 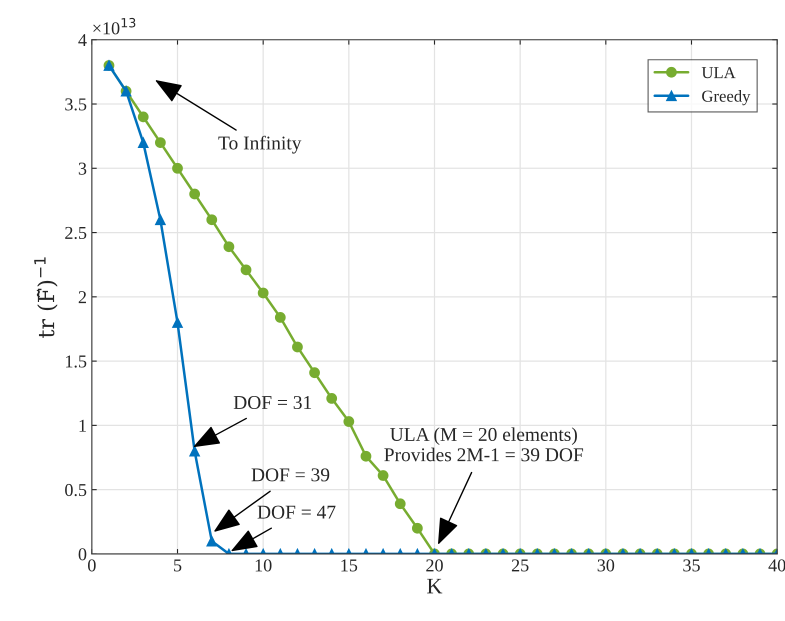 I want to click on x-tick-label: 25, so click(x=520, y=565).